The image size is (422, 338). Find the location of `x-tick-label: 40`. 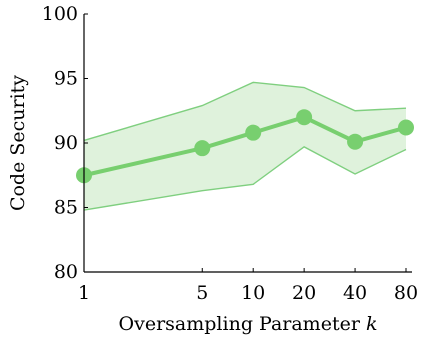

x-tick-label: 40 is located at coordinates (355, 293).